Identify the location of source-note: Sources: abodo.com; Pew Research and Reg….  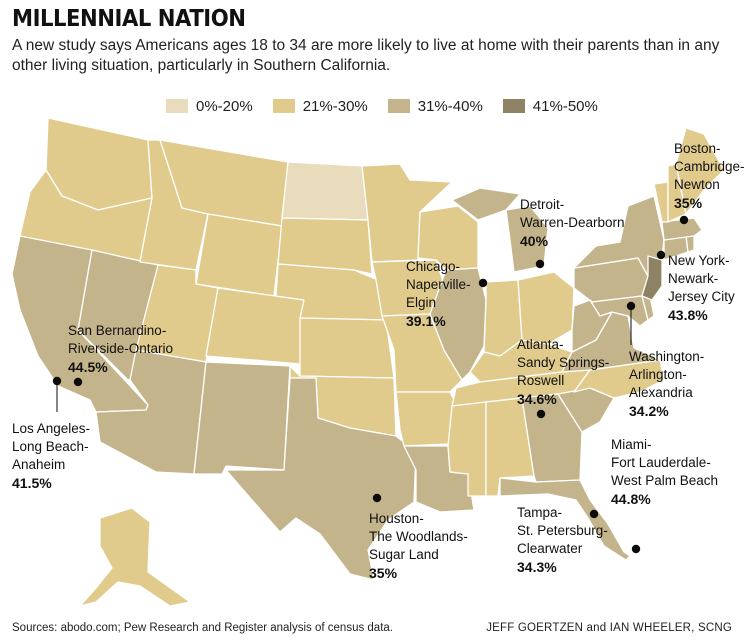
(202, 628).